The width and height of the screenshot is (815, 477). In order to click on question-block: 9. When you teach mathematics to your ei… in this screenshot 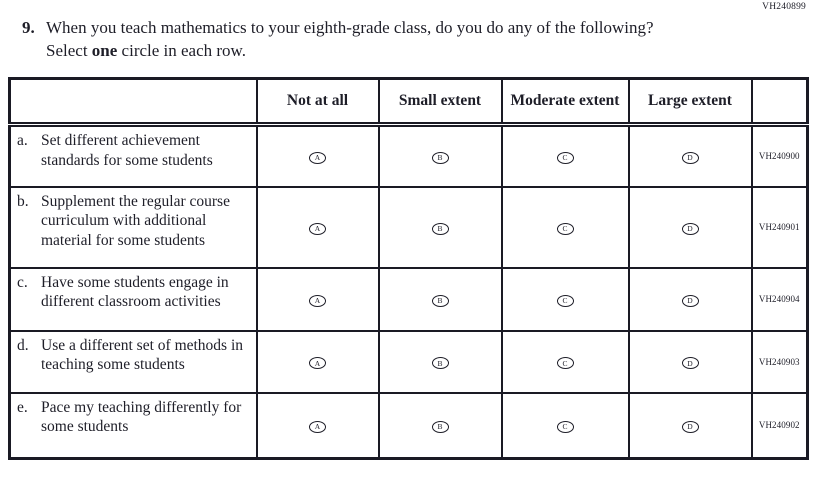, I will do `click(344, 39)`.